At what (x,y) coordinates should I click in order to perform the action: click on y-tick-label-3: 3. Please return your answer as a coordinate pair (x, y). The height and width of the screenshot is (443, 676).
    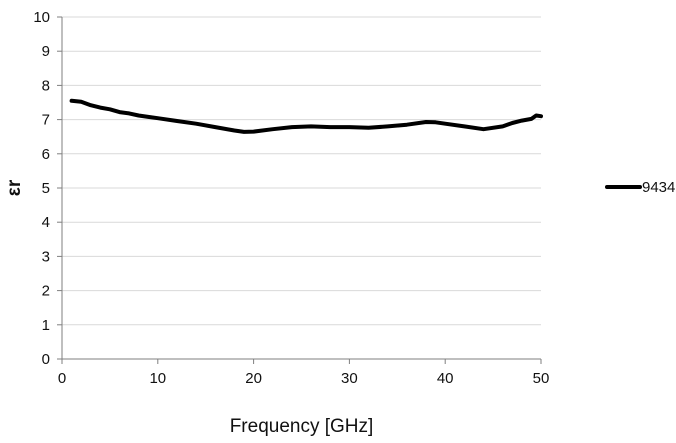
    Looking at the image, I should click on (46, 256).